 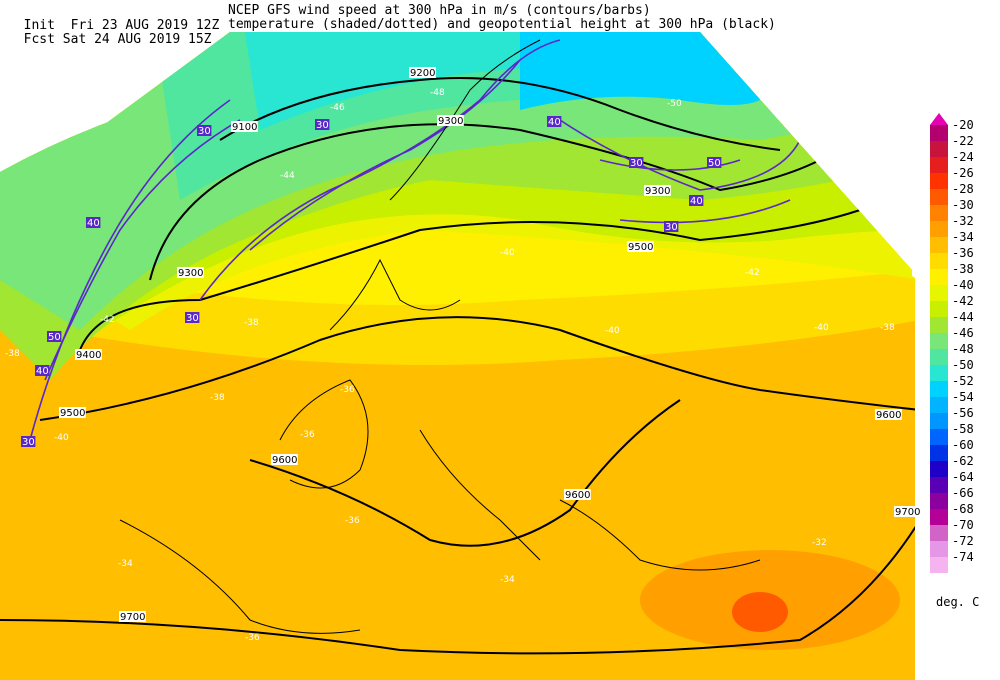 I want to click on height-label: 9400, so click(x=88, y=355).